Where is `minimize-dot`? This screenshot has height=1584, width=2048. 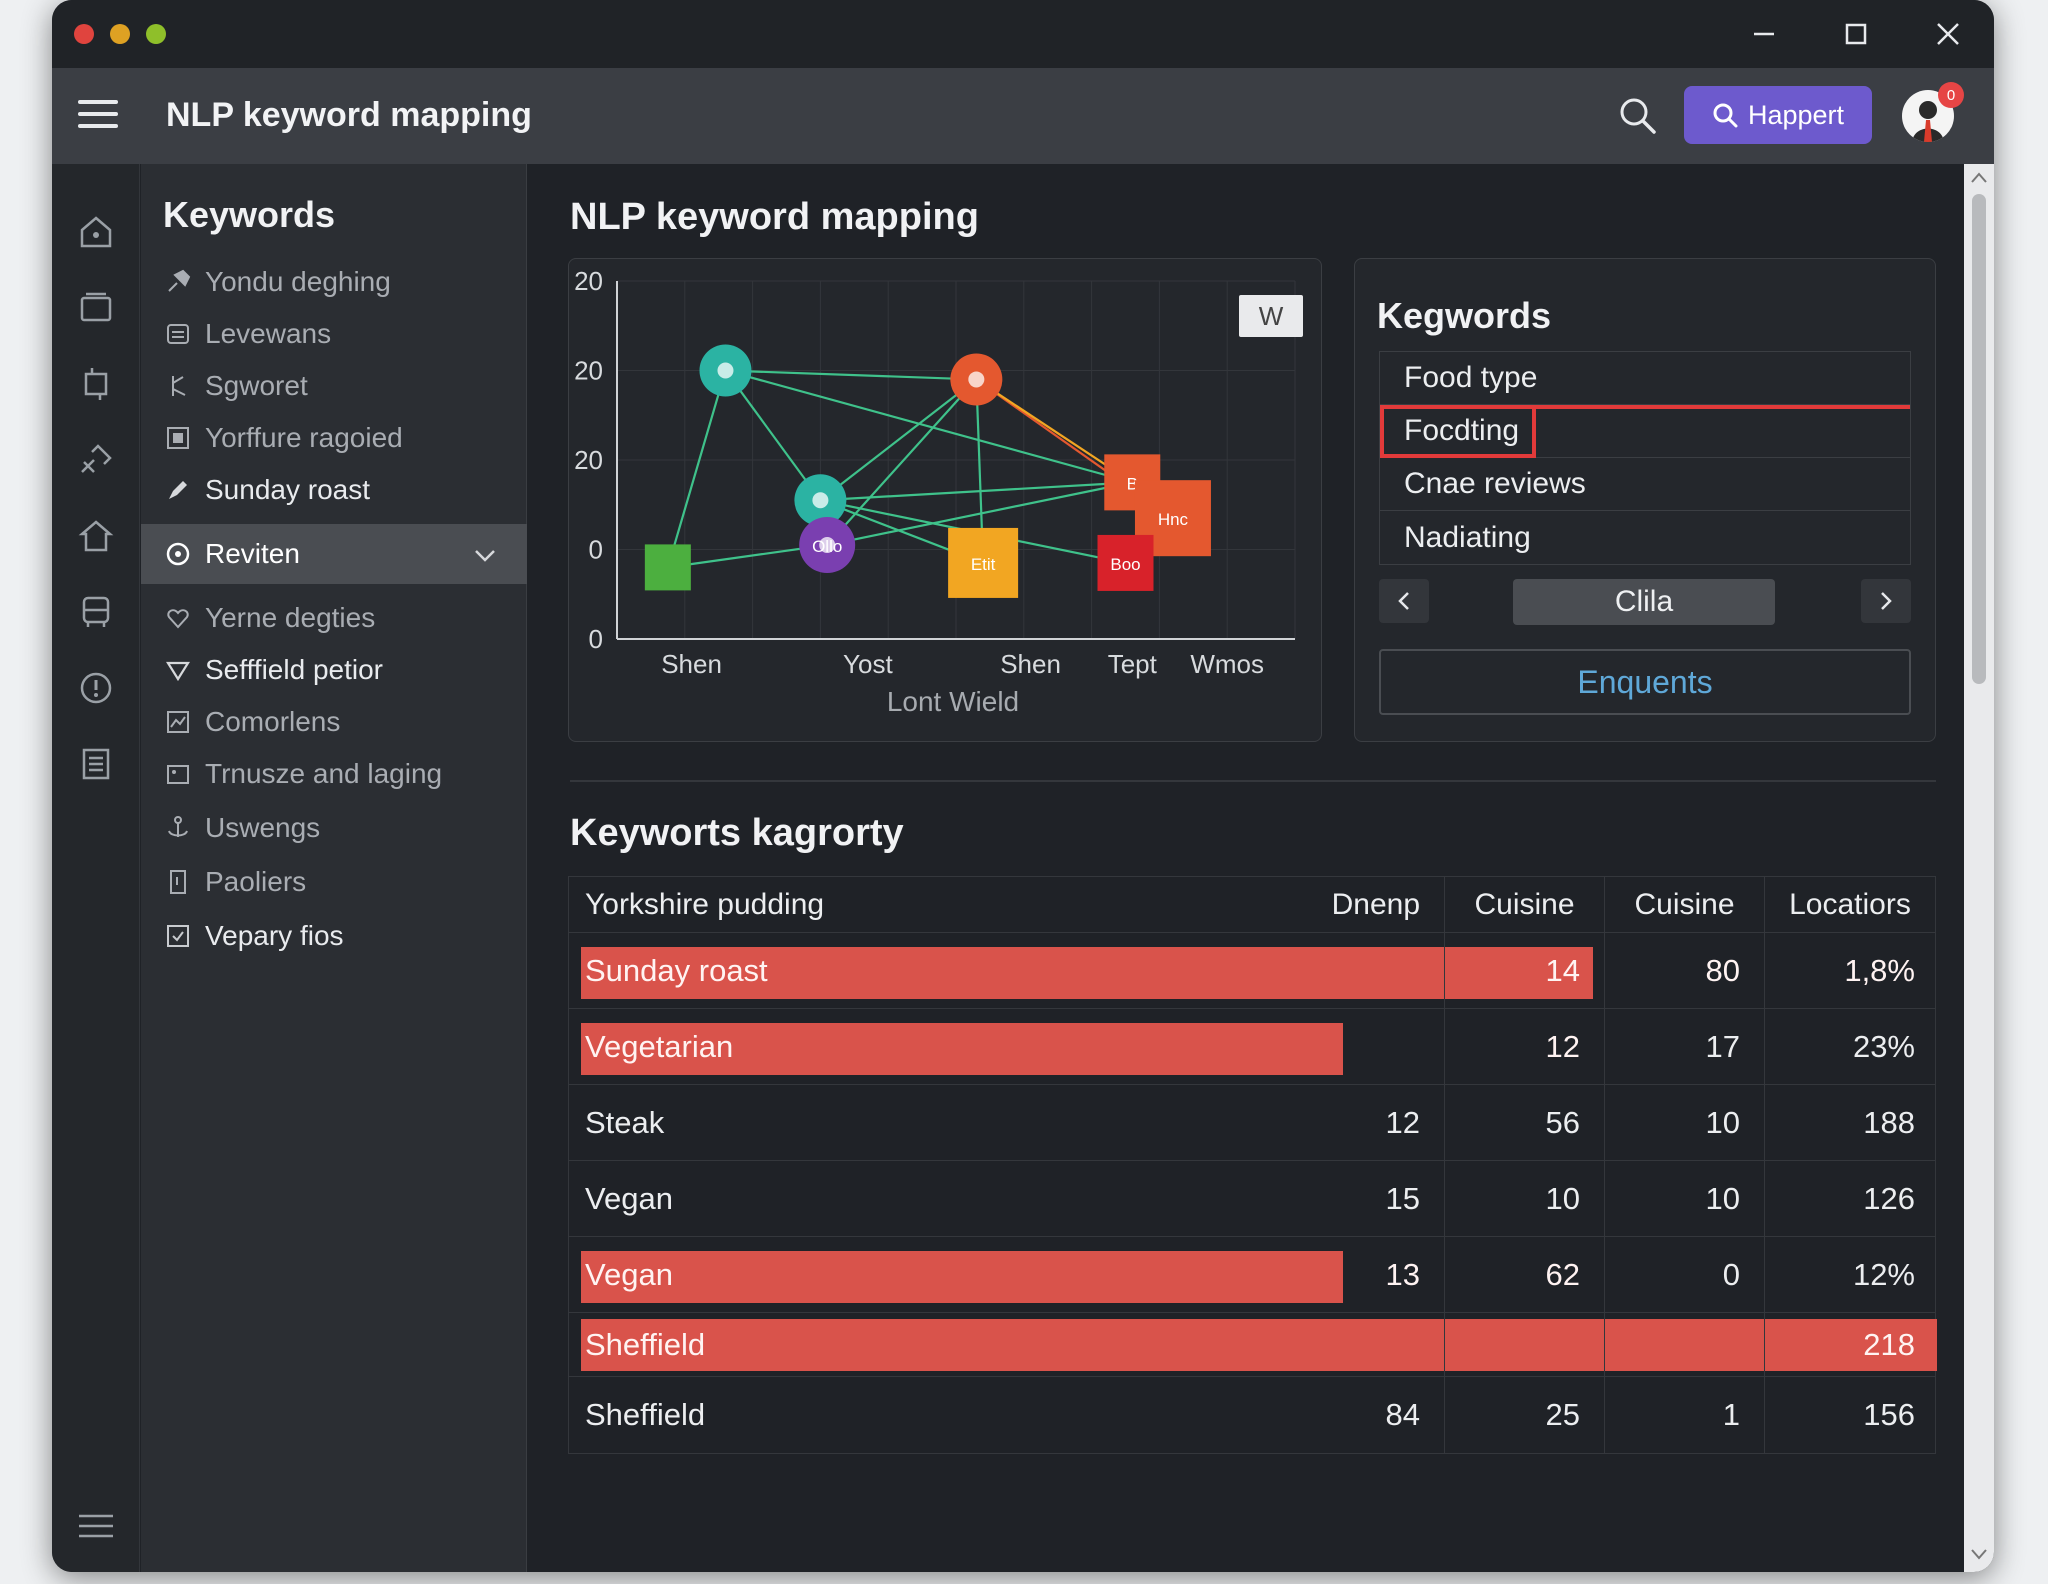 minimize-dot is located at coordinates (120, 34).